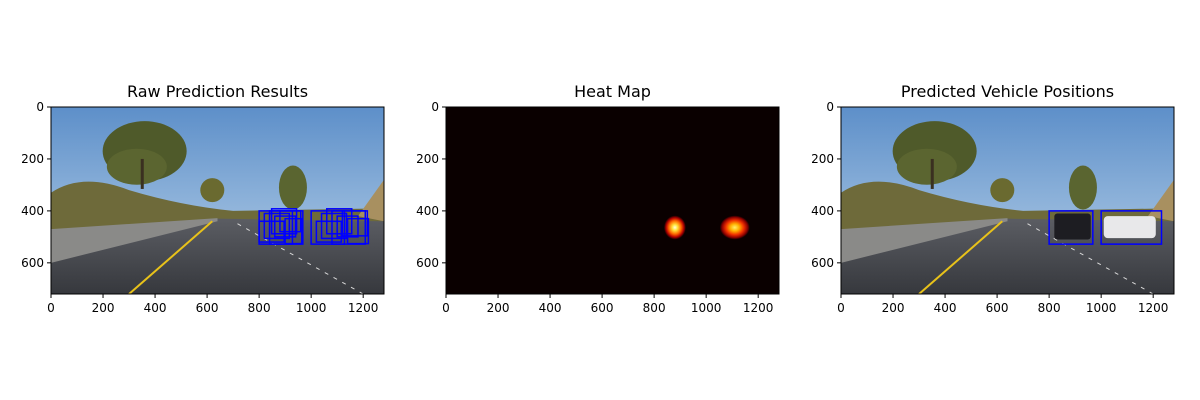 The image size is (1200, 400). What do you see at coordinates (217, 91) in the screenshot?
I see `panel-title: Raw Prediction Results` at bounding box center [217, 91].